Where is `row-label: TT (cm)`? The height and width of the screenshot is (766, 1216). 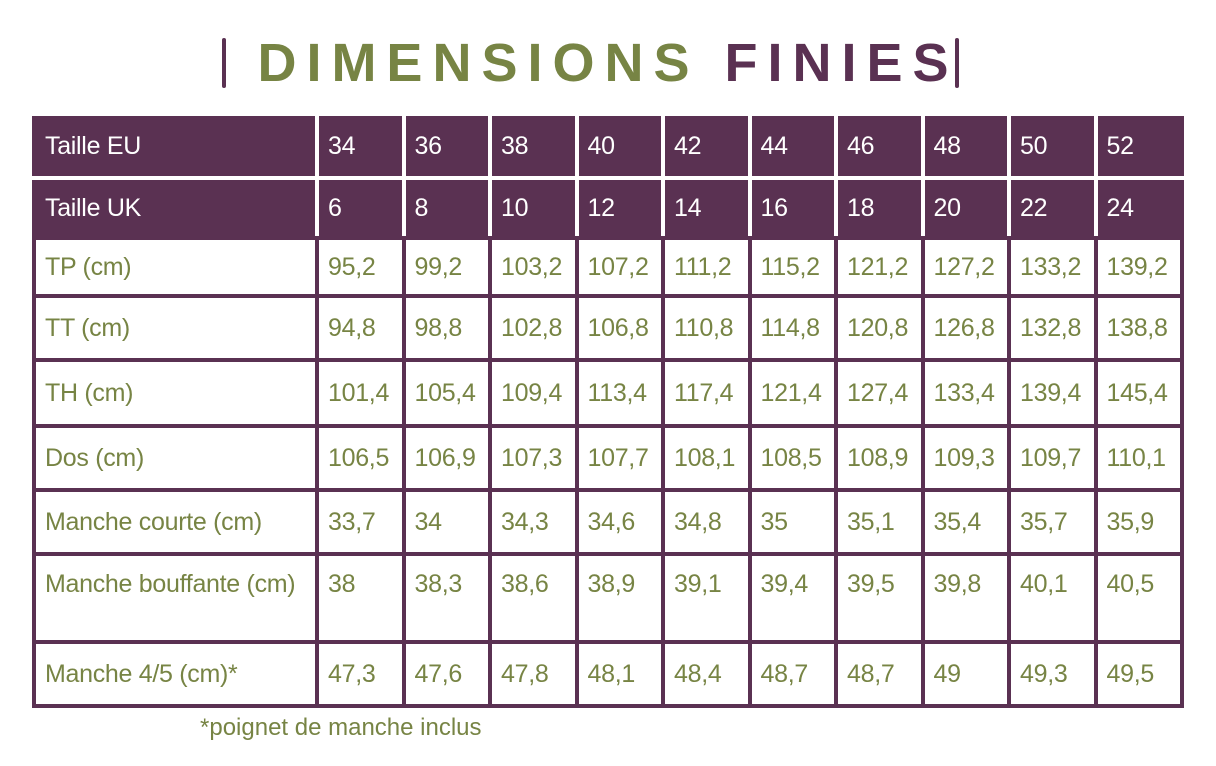 row-label: TT (cm) is located at coordinates (175, 328).